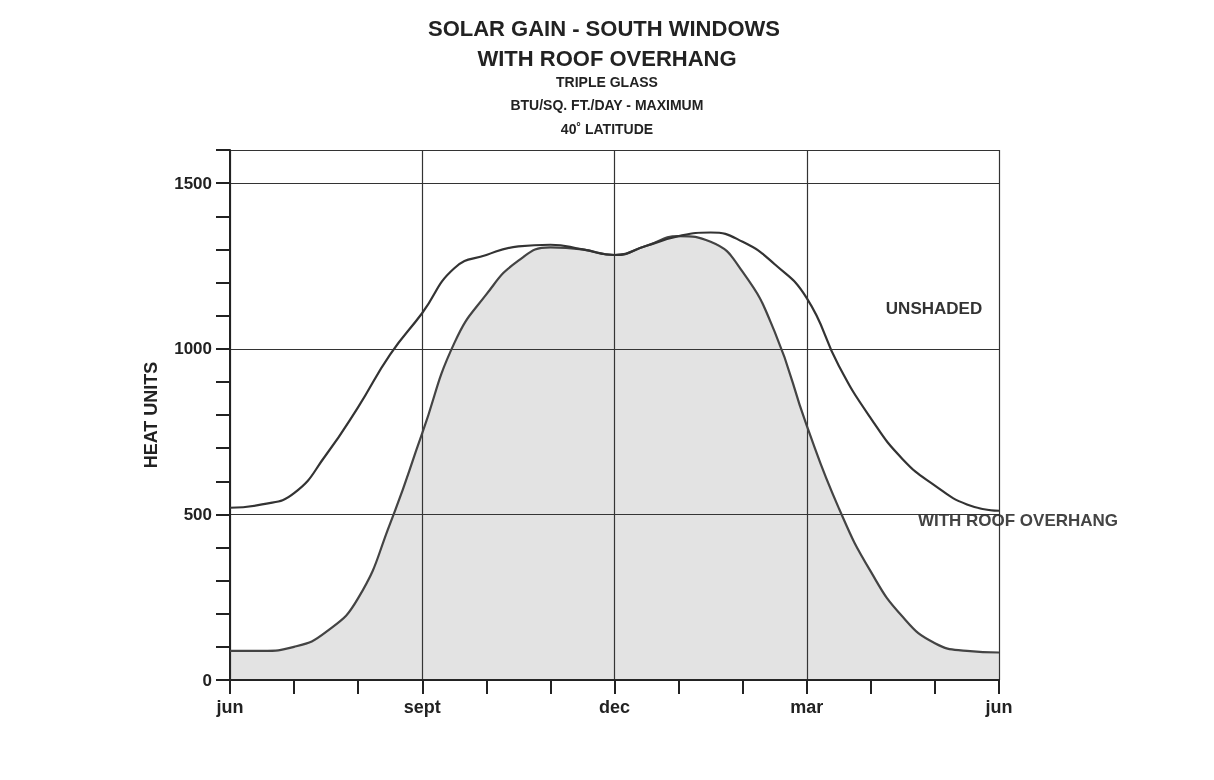  Describe the element at coordinates (607, 82) in the screenshot. I see `chart-subtitle: TRIPLE GLASS` at that location.